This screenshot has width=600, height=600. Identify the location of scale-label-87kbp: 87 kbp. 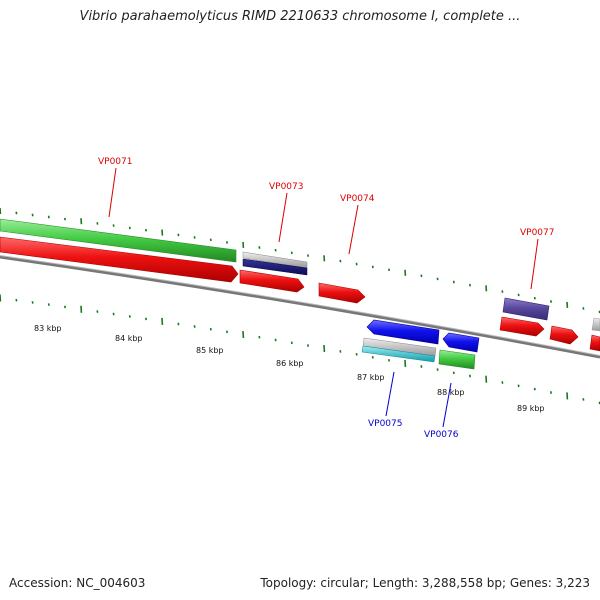
(371, 377).